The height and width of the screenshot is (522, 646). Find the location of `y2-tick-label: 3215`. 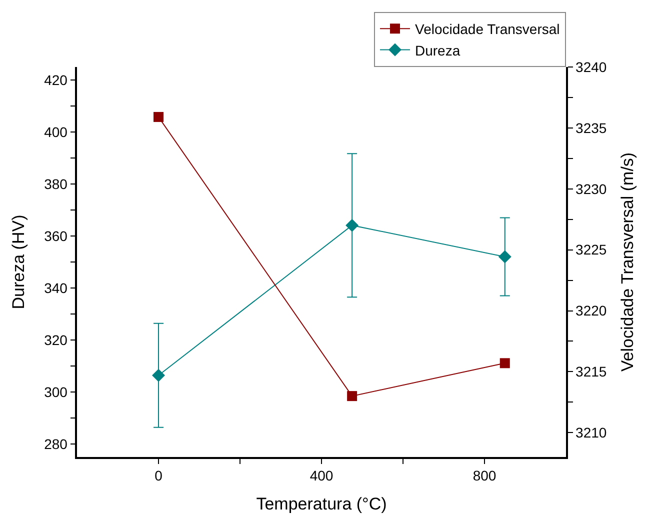

y2-tick-label: 3215 is located at coordinates (591, 372).